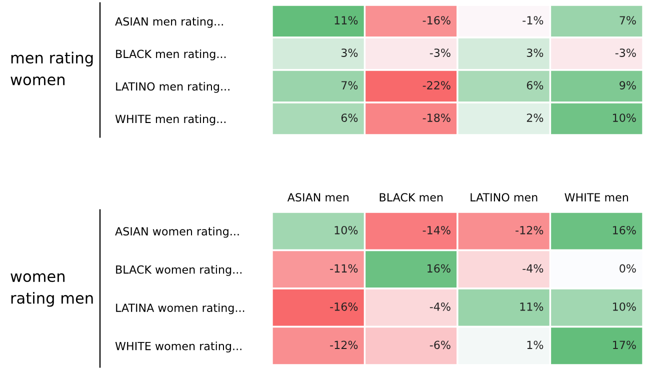 This screenshot has height=378, width=672. Describe the element at coordinates (535, 118) in the screenshot. I see `data-label: 2%` at that location.